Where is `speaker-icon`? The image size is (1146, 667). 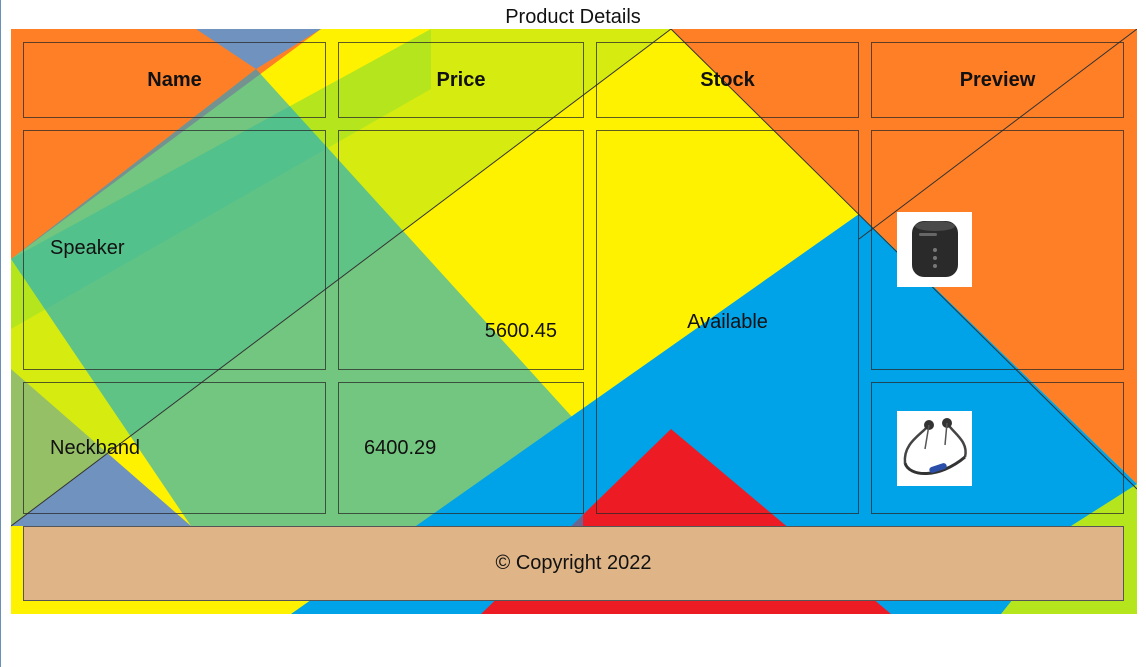 speaker-icon is located at coordinates (934, 249).